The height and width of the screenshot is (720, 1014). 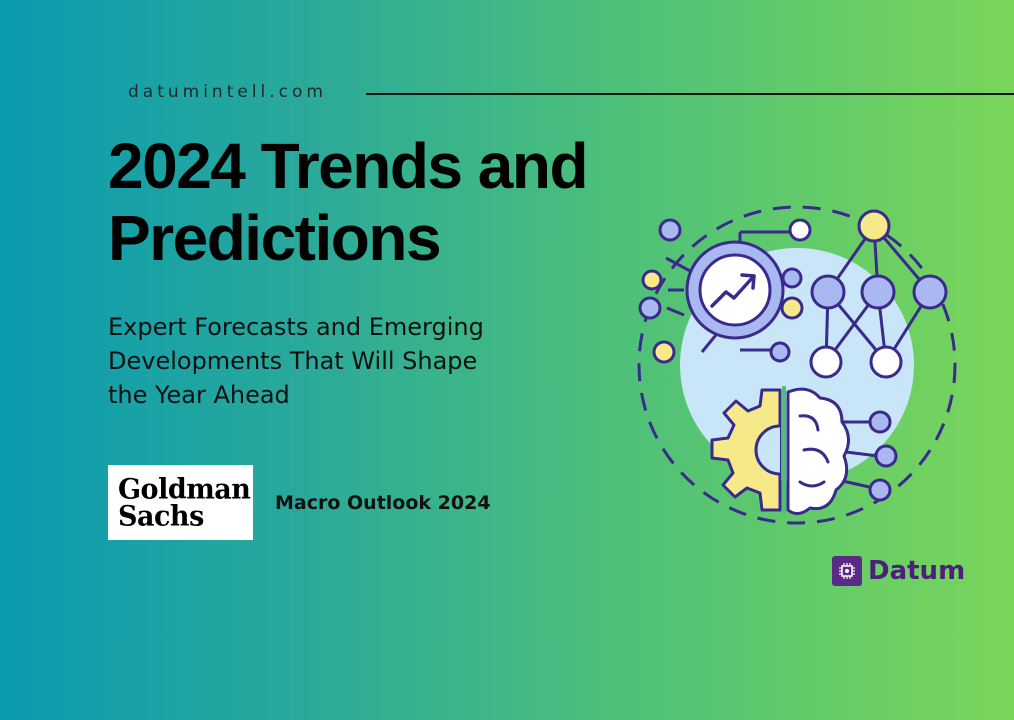 I want to click on gear-icon, so click(x=746, y=450).